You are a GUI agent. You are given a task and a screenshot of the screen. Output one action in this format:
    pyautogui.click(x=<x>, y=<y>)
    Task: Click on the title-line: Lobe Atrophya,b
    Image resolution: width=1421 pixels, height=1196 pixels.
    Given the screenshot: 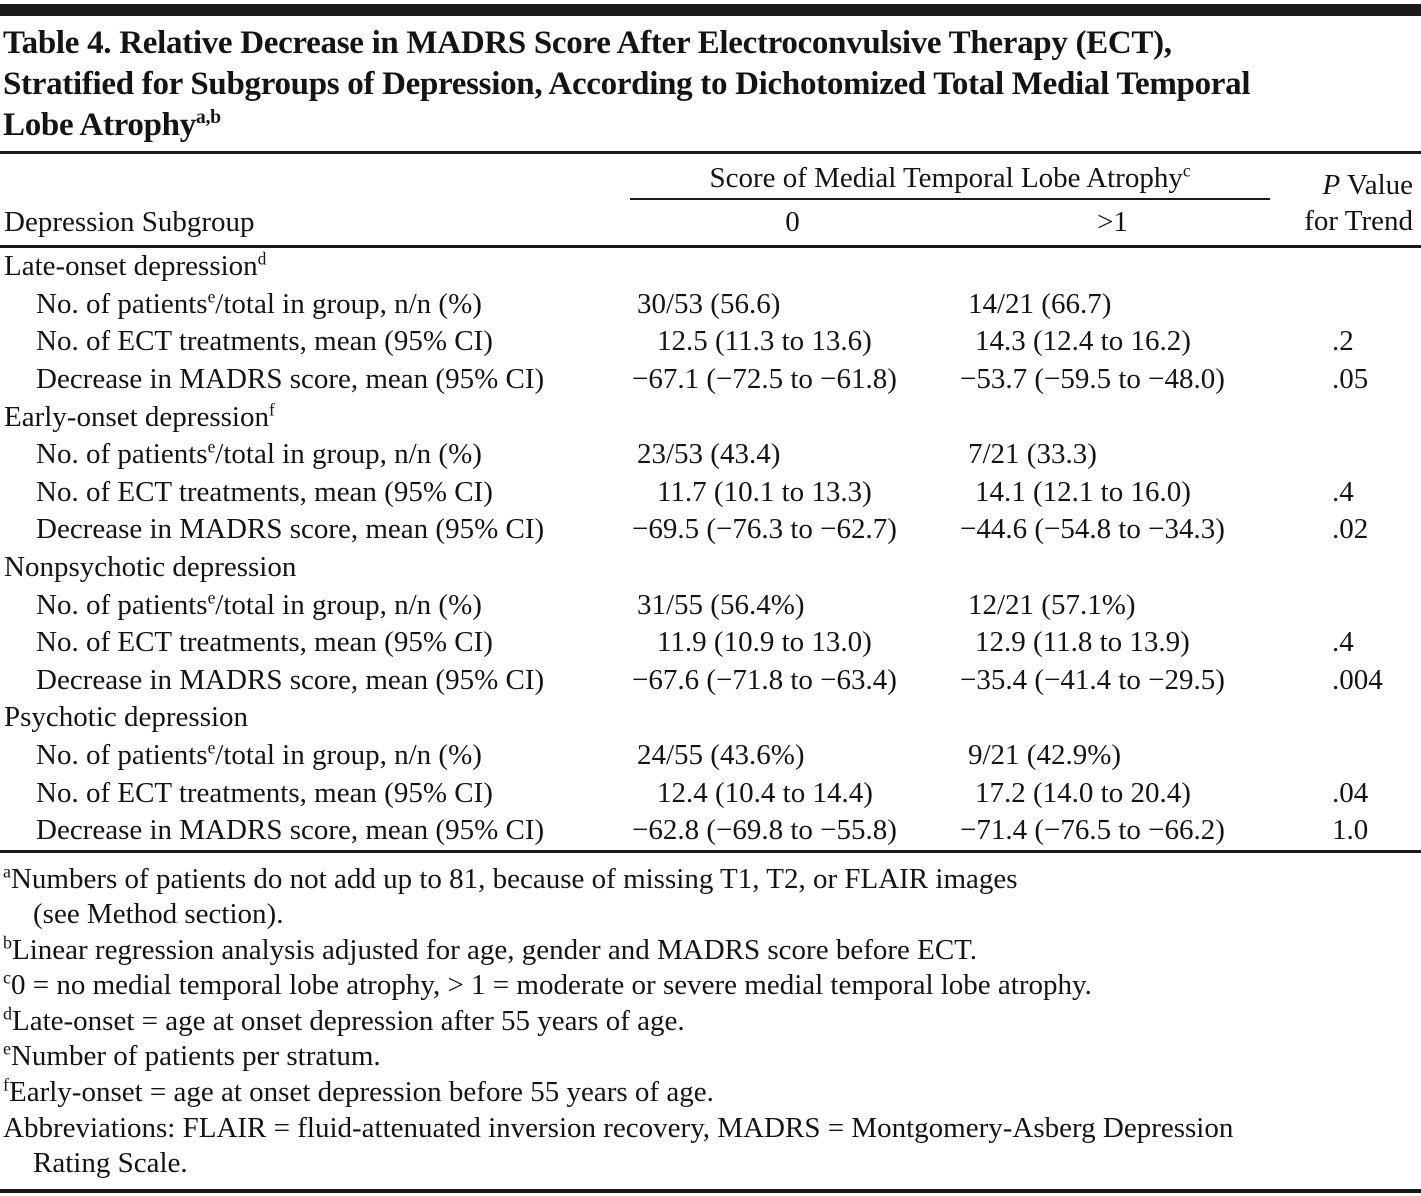 What is the action you would take?
    pyautogui.click(x=112, y=124)
    